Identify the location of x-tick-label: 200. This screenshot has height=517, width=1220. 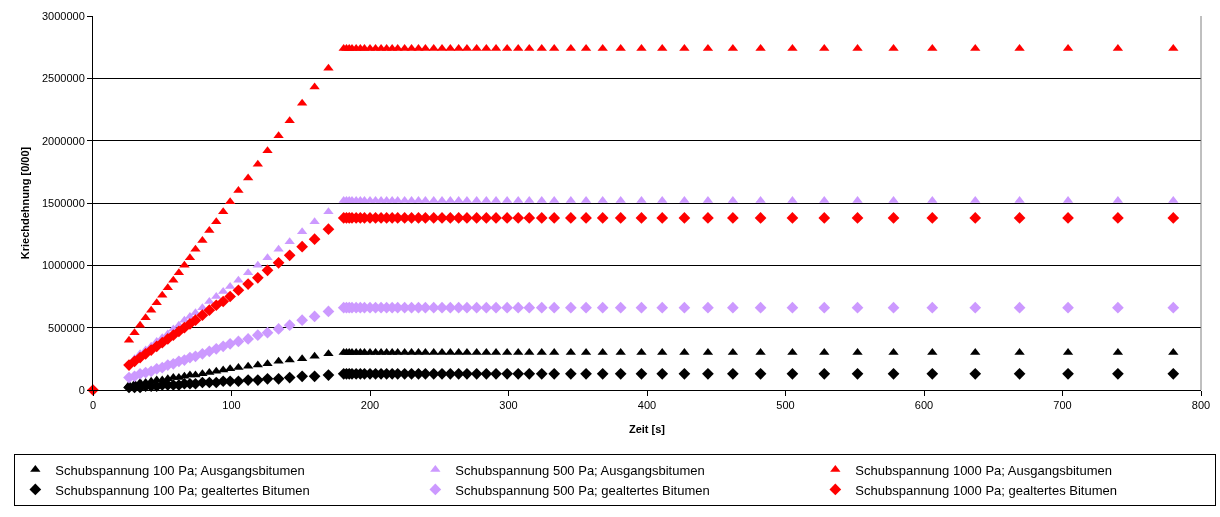
(370, 405).